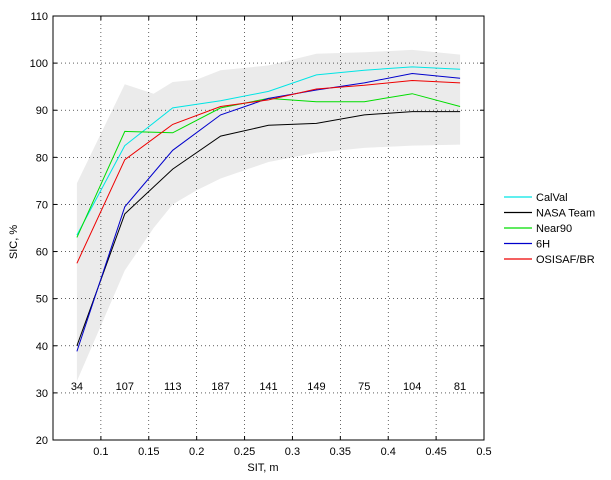  I want to click on count-label: 113, so click(173, 387).